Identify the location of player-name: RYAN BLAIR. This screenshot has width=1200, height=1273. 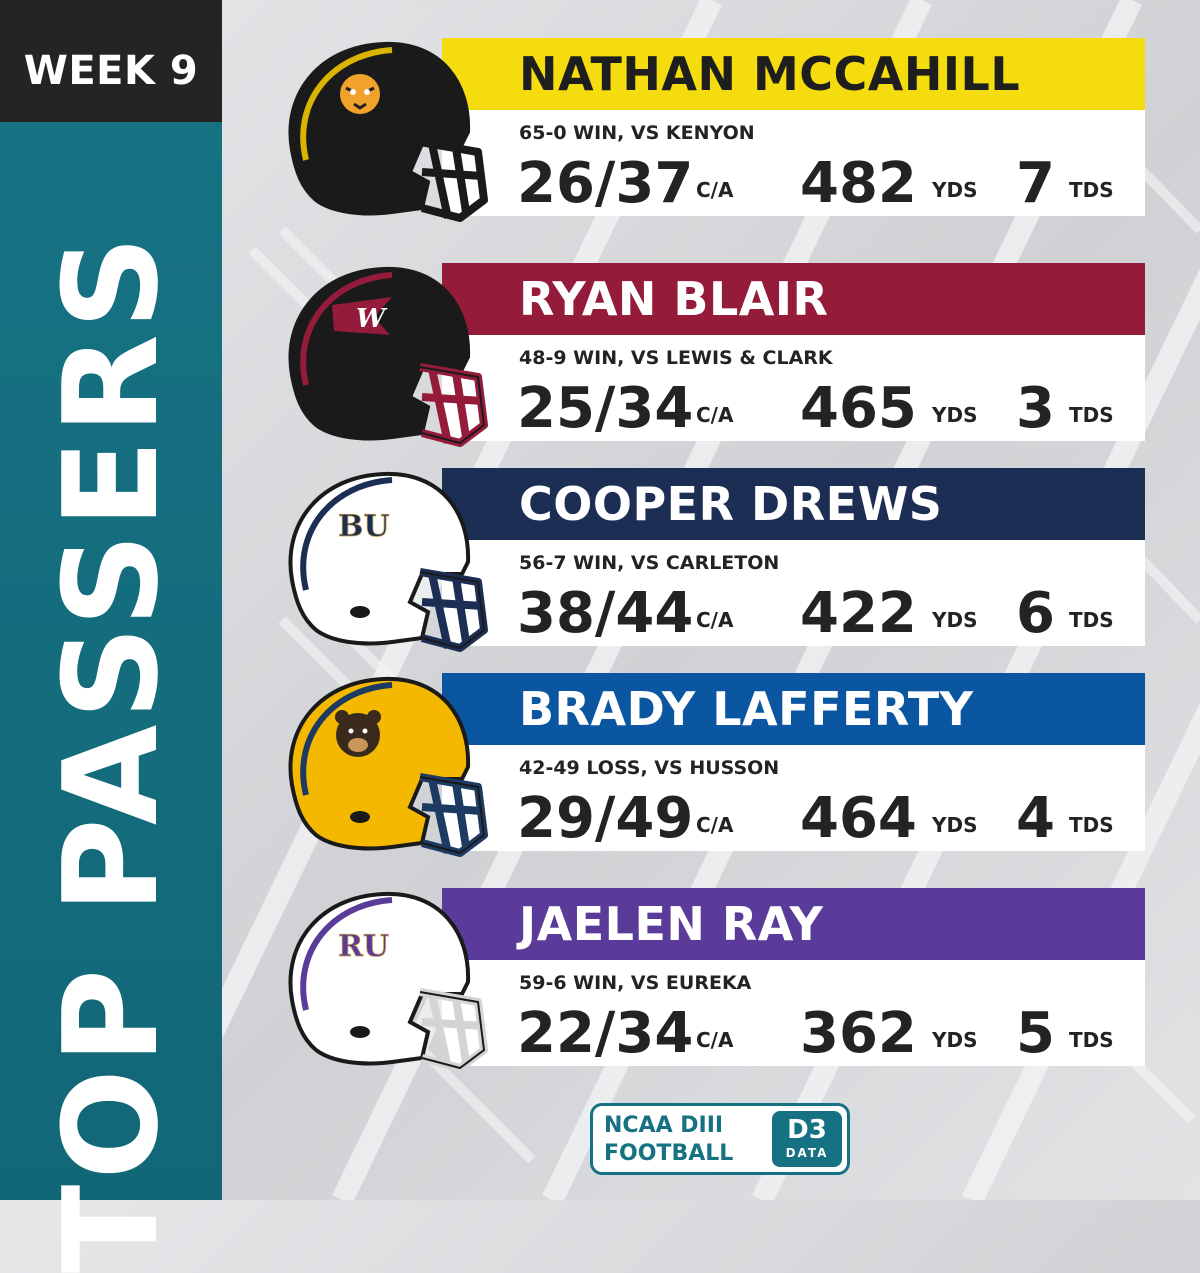
(674, 299).